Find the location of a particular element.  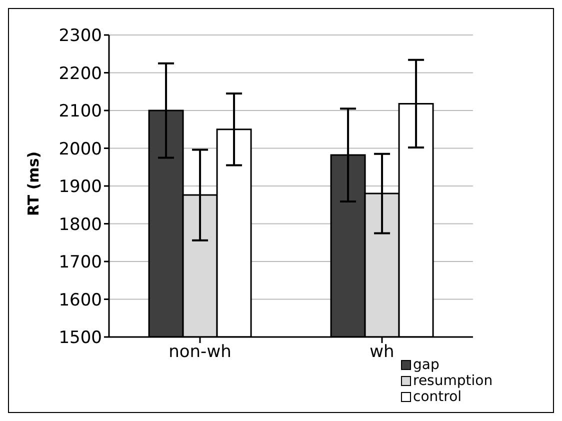

y-tick-label: 2200 is located at coordinates (80, 74).